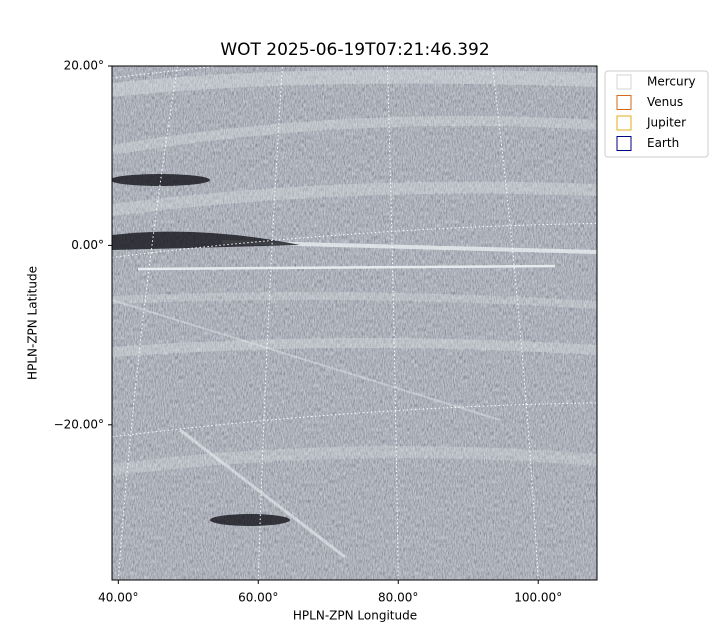 This screenshot has height=640, width=720. Describe the element at coordinates (398, 598) in the screenshot. I see `x-tick-label: 80.00°` at that location.